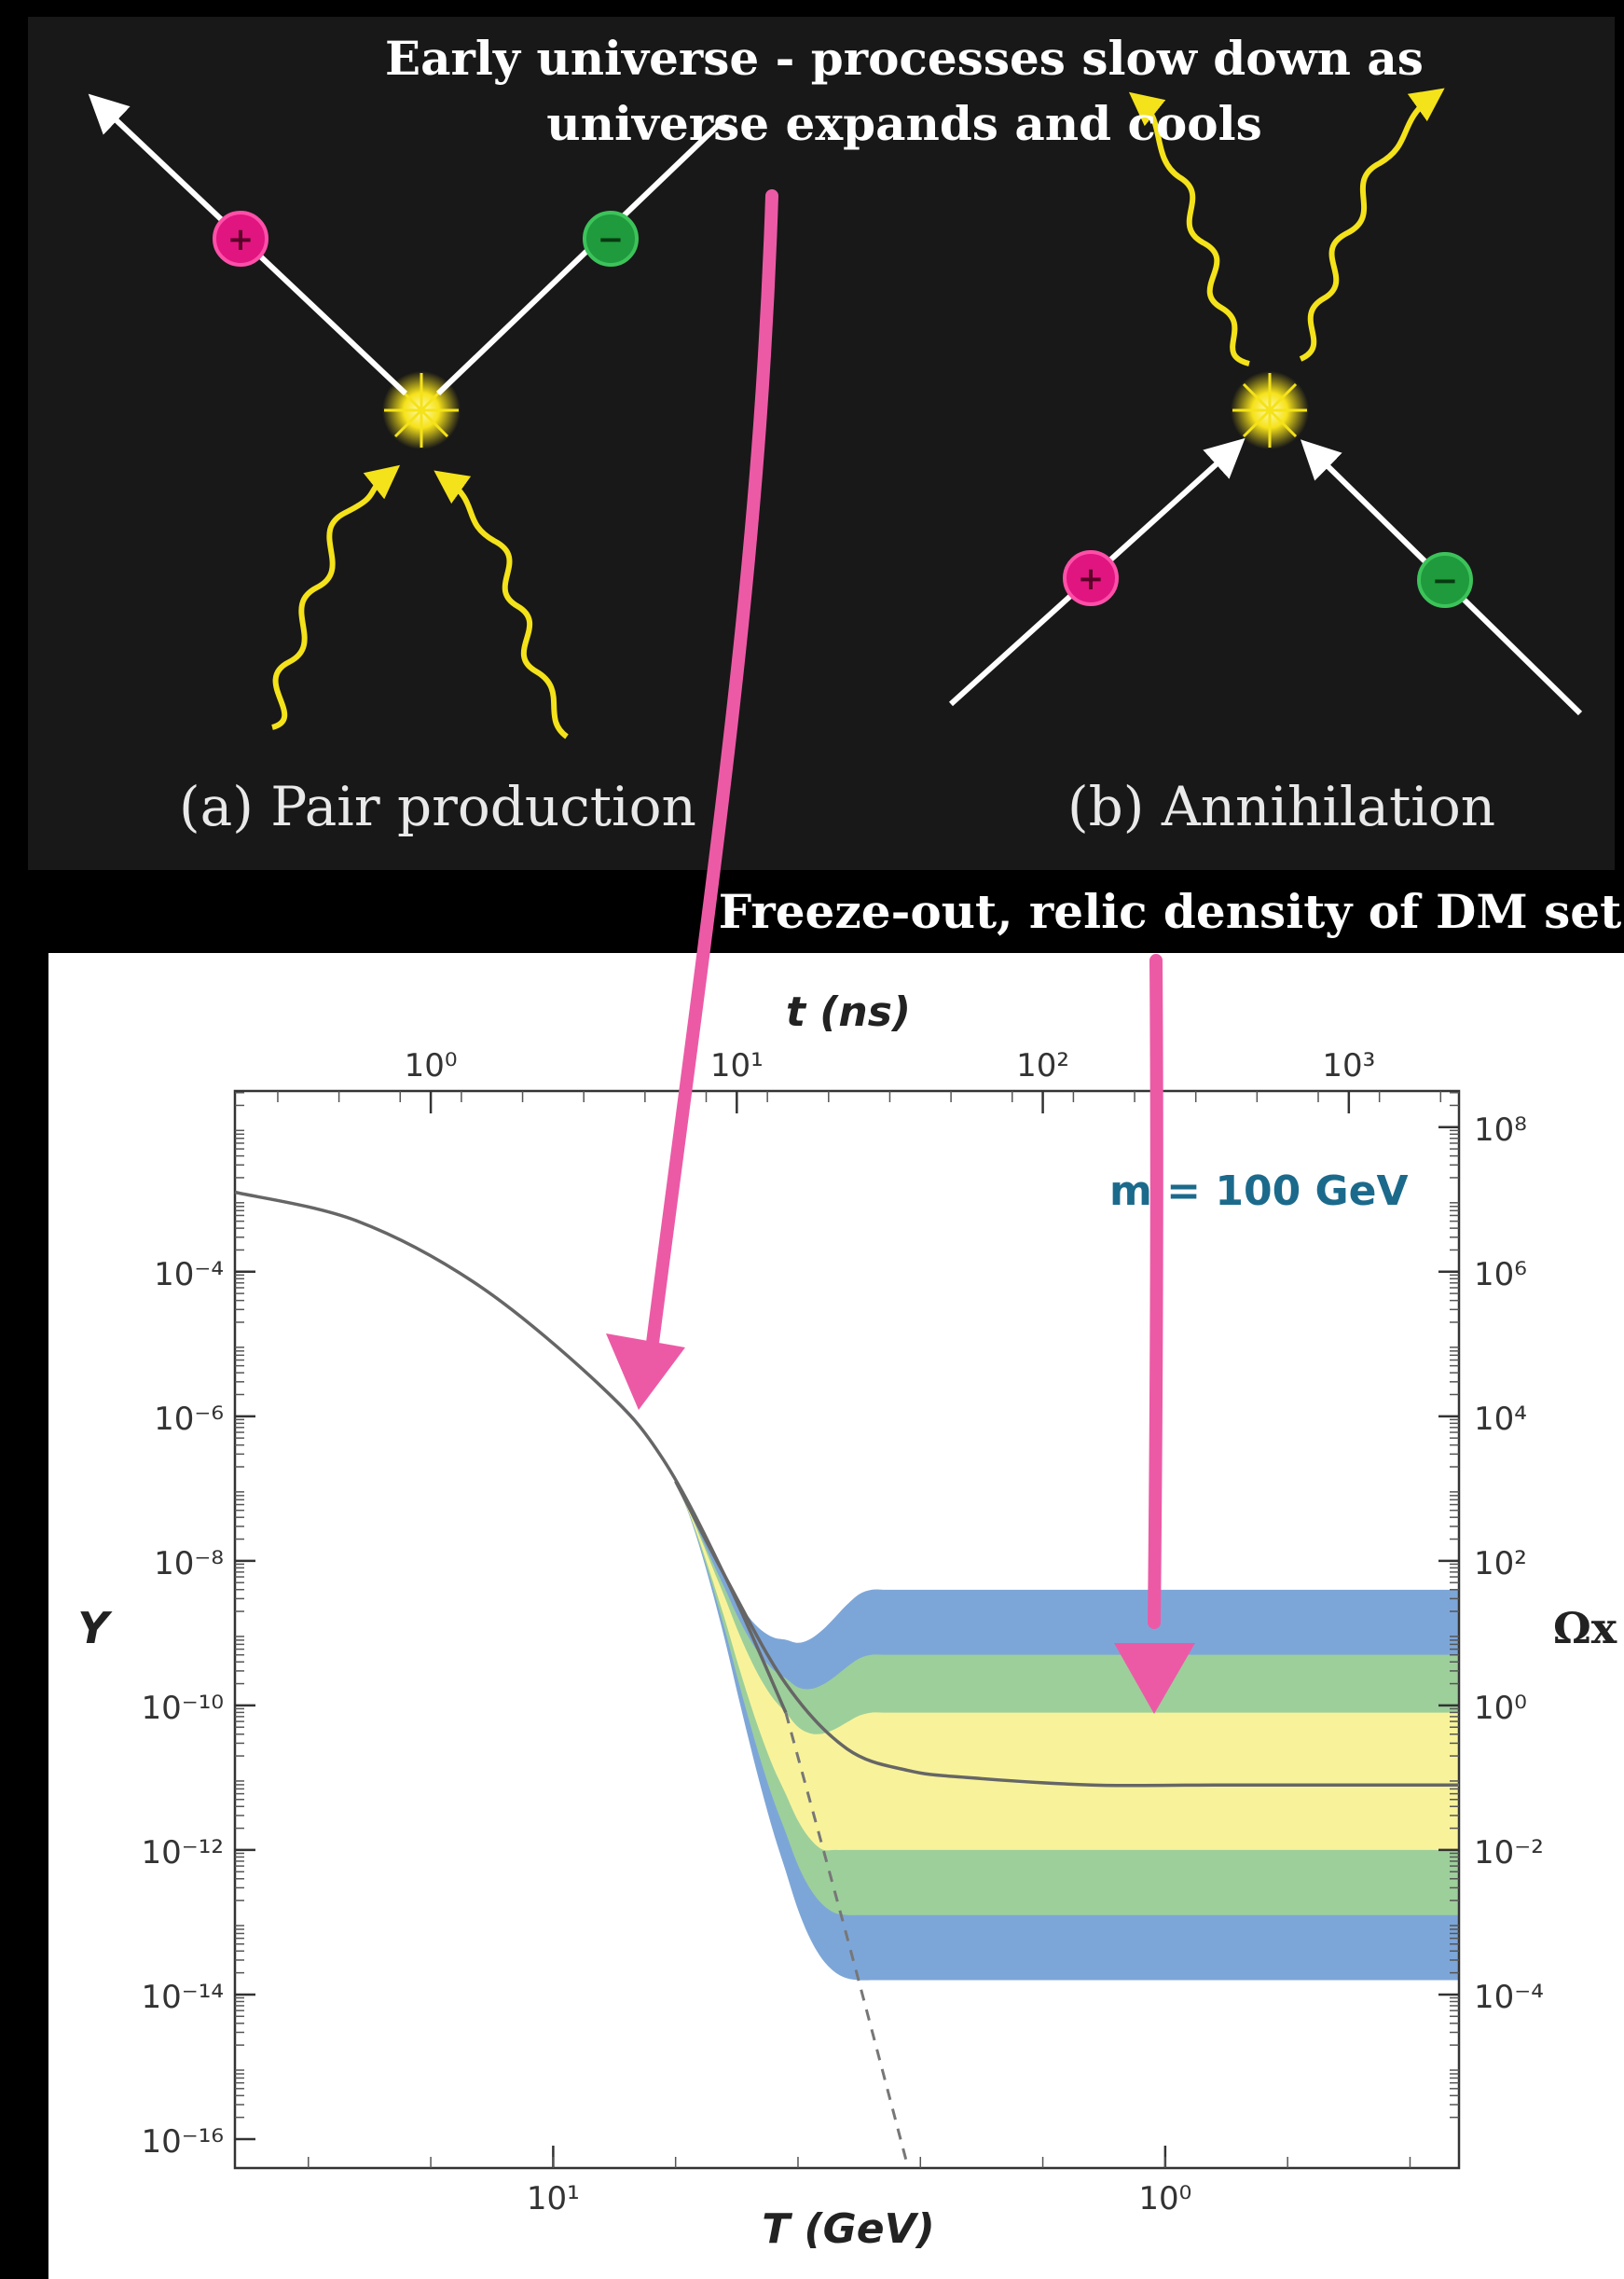 The width and height of the screenshot is (1624, 2279). I want to click on annihilation-diagram: + − (b) Annihilation, so click(1265, 463).